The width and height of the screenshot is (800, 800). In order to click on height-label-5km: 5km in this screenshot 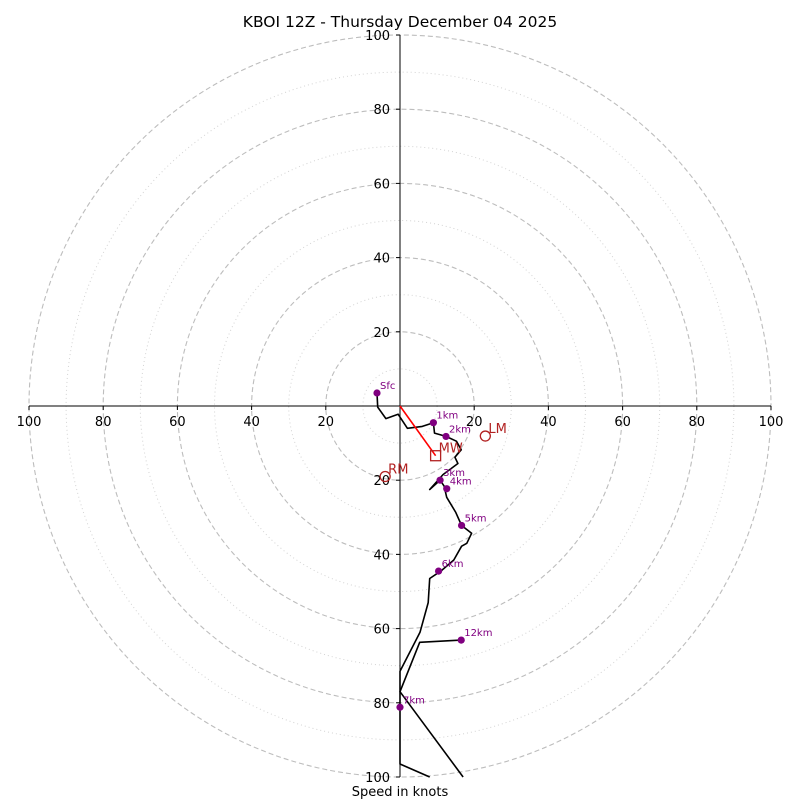, I will do `click(476, 518)`.